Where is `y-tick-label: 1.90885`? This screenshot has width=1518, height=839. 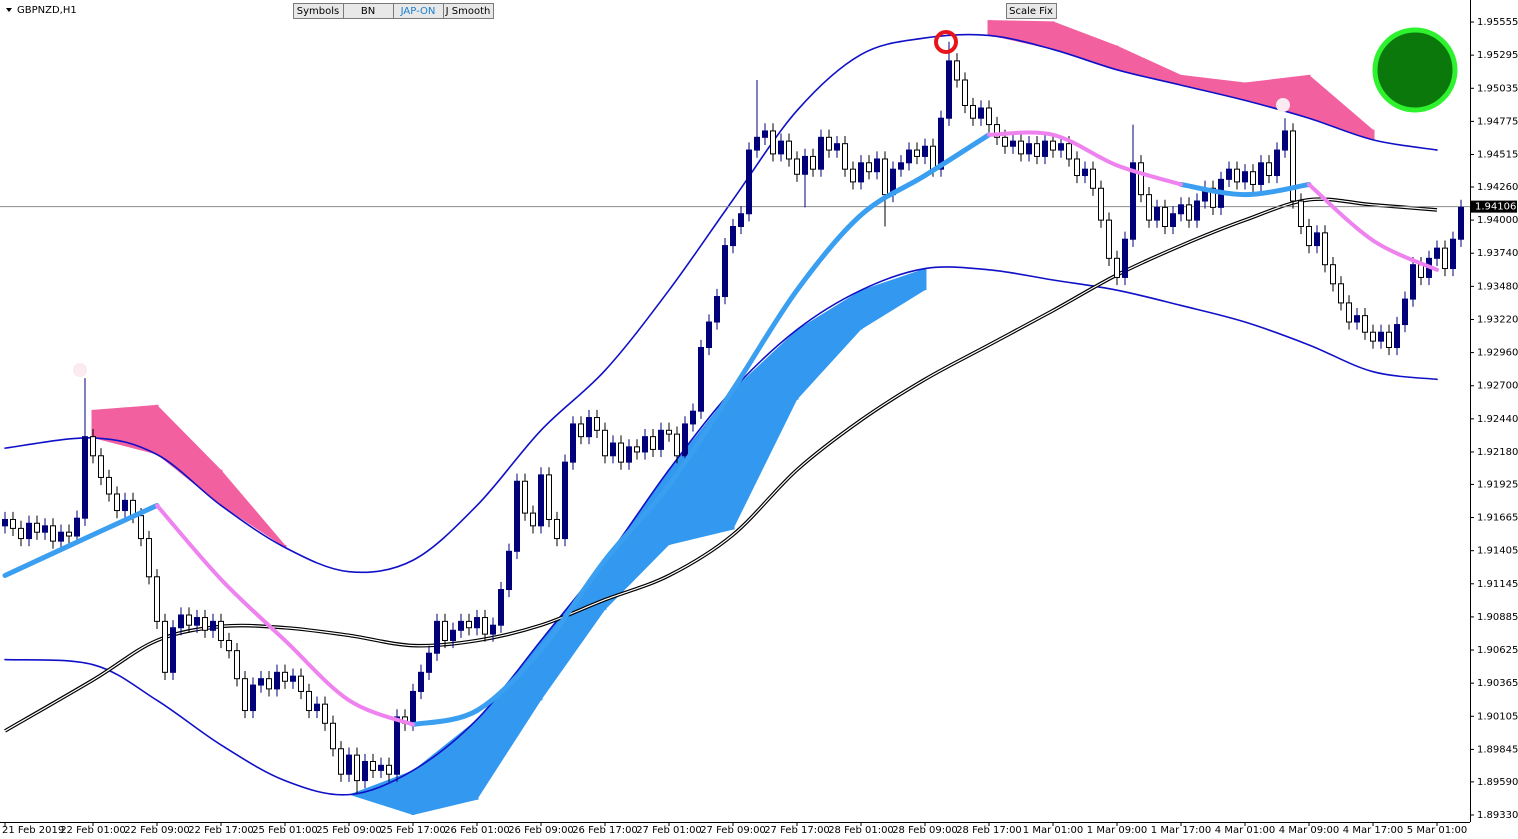 y-tick-label: 1.90885 is located at coordinates (1497, 617).